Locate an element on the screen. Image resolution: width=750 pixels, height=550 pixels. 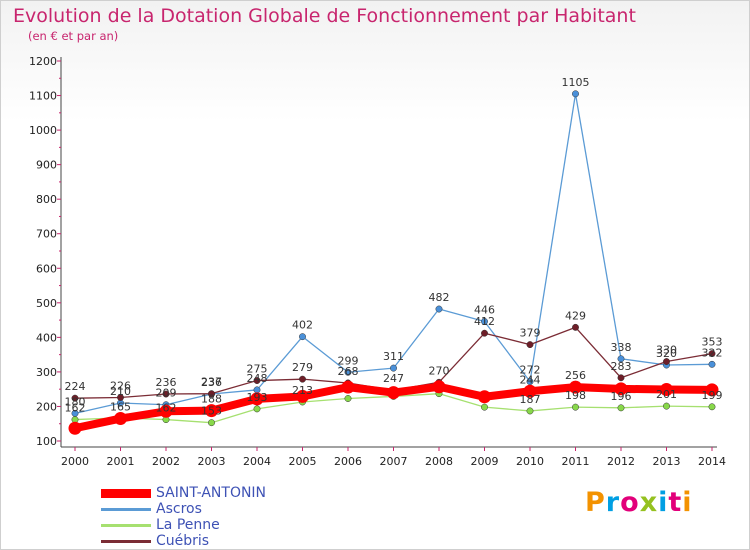
data-label-la-penne: 193 is located at coordinates (257, 397).